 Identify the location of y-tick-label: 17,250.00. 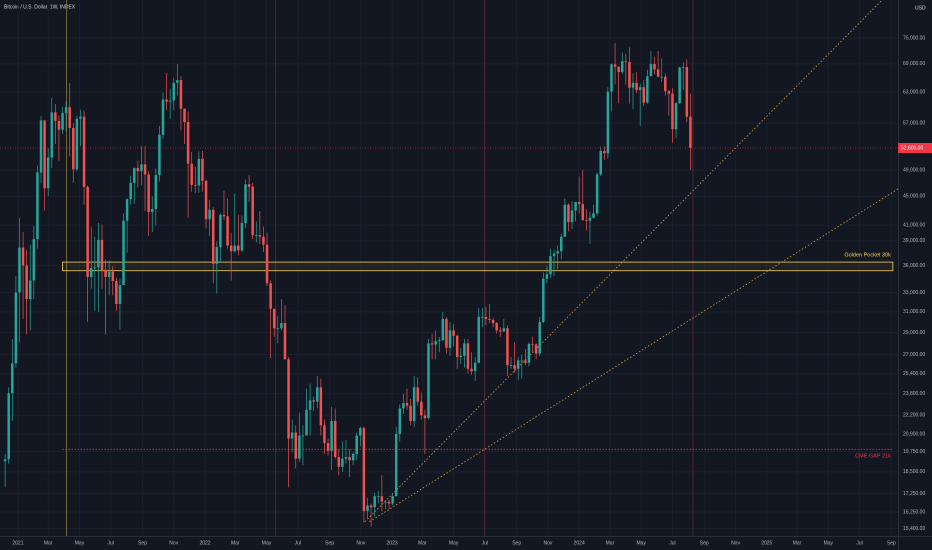
(914, 494).